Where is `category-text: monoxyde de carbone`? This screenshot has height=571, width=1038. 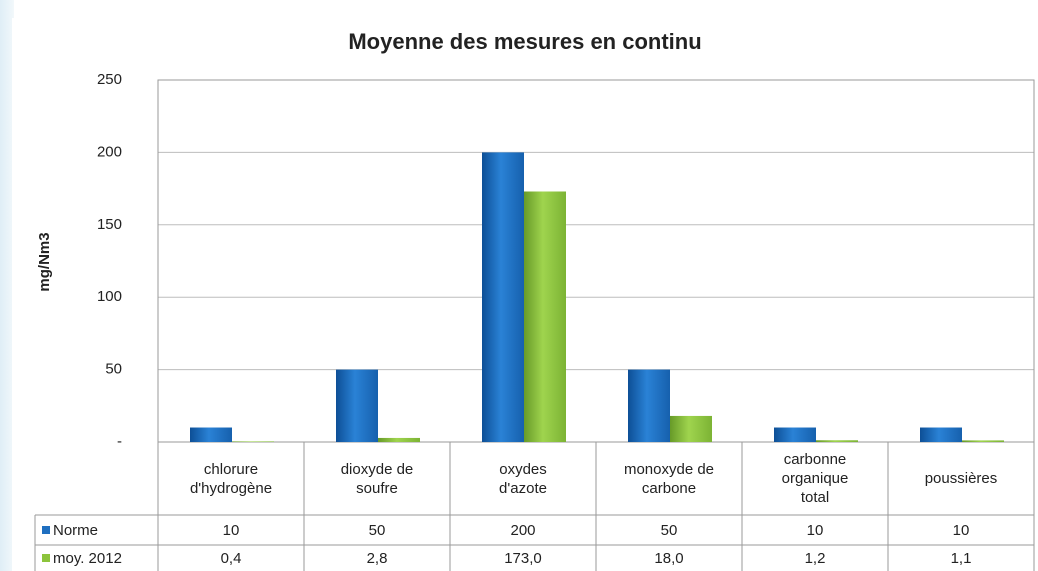 category-text: monoxyde de carbone is located at coordinates (669, 478).